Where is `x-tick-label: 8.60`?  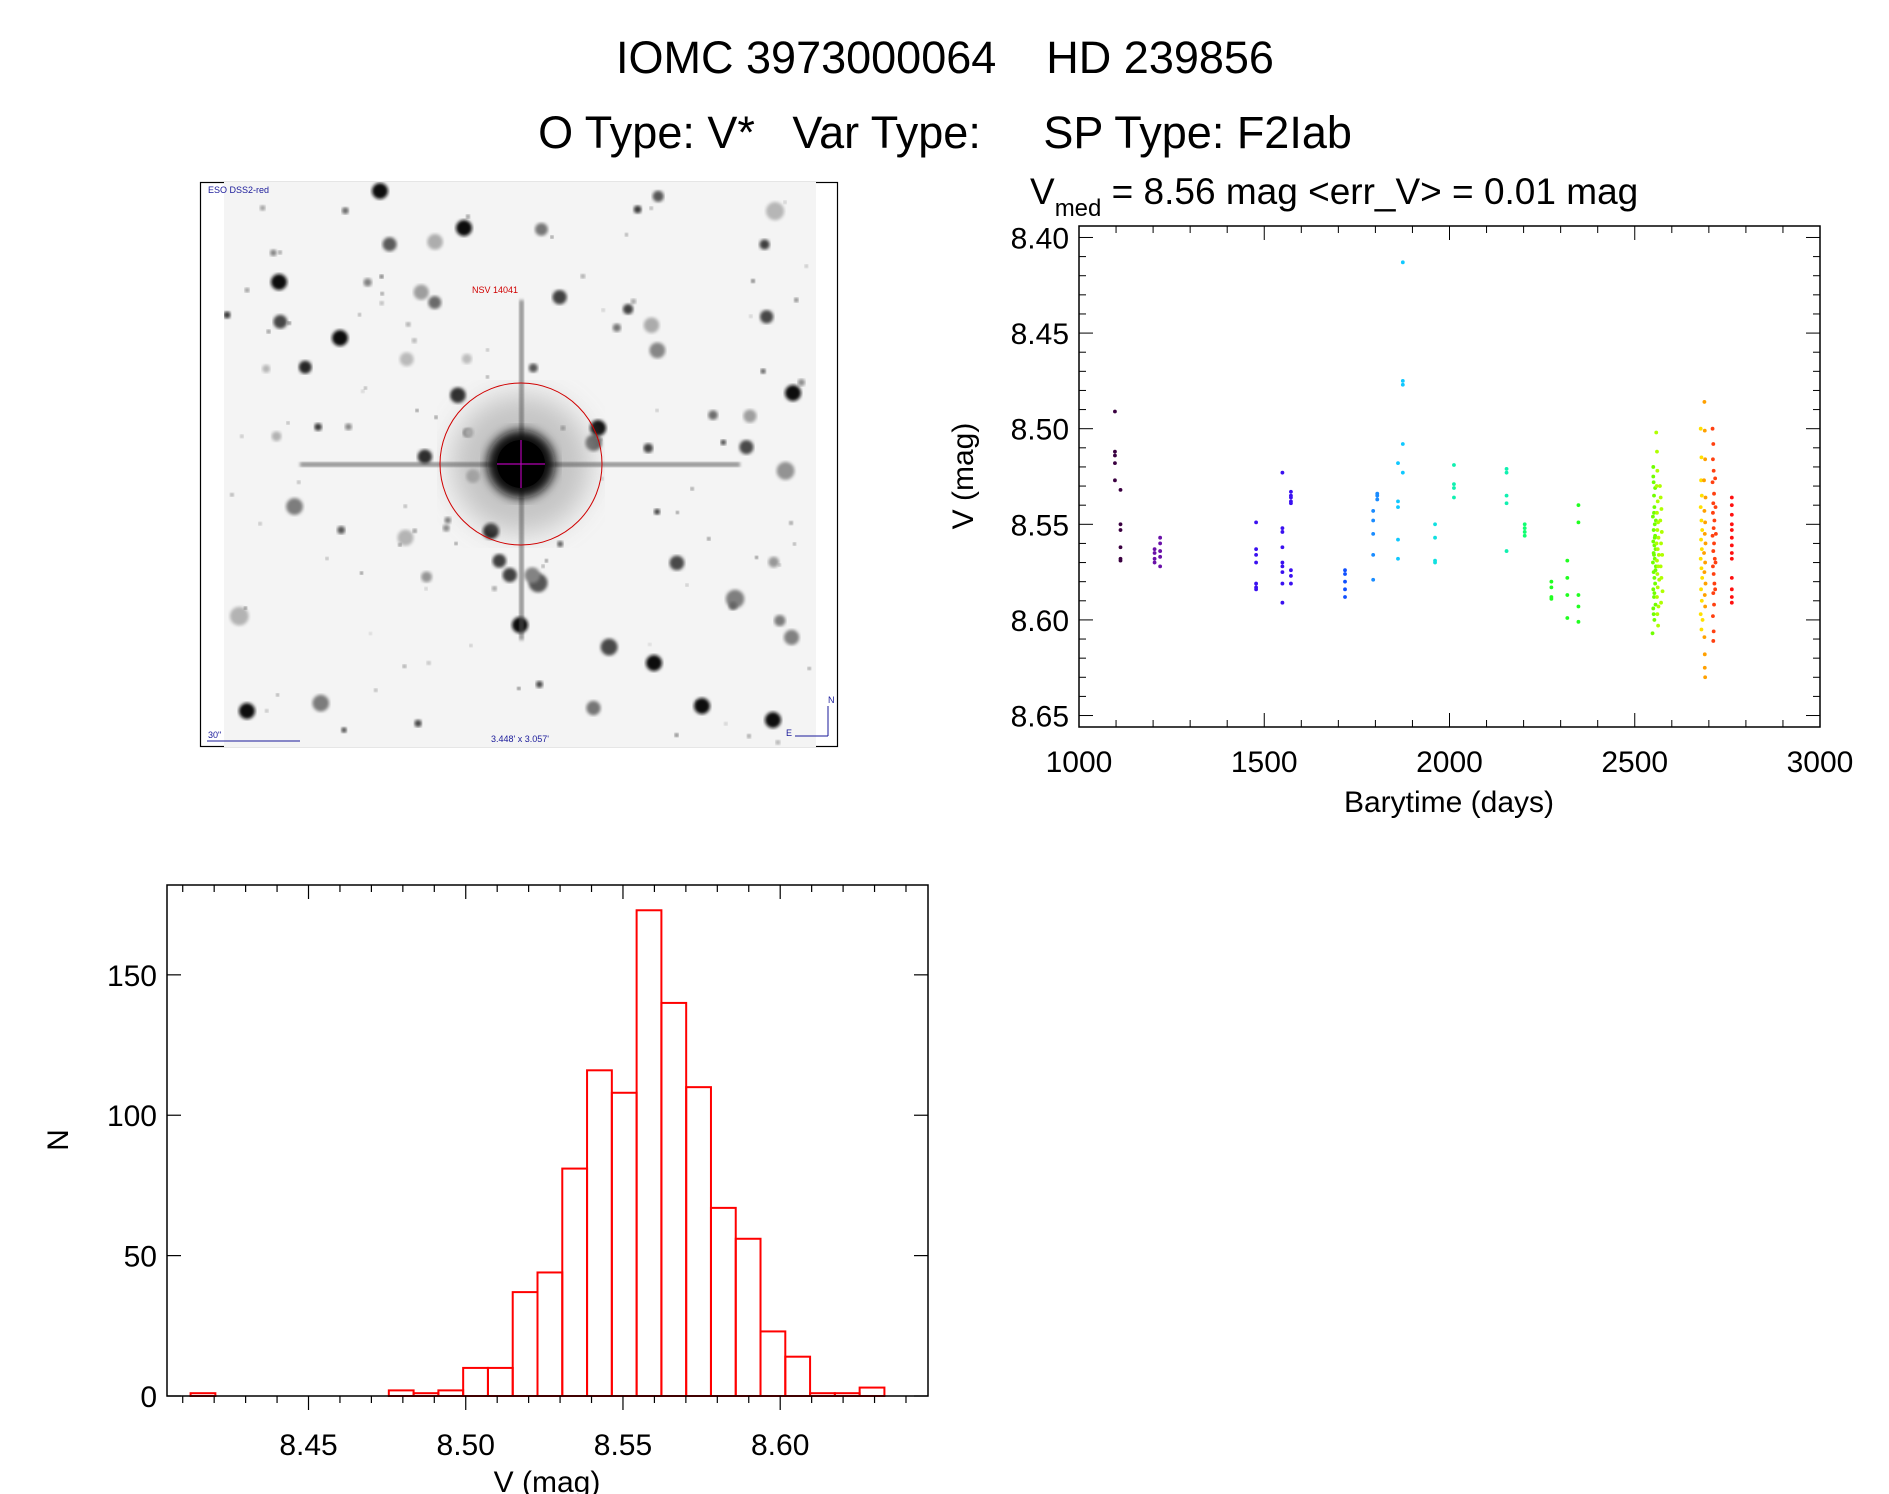
x-tick-label: 8.60 is located at coordinates (780, 1445).